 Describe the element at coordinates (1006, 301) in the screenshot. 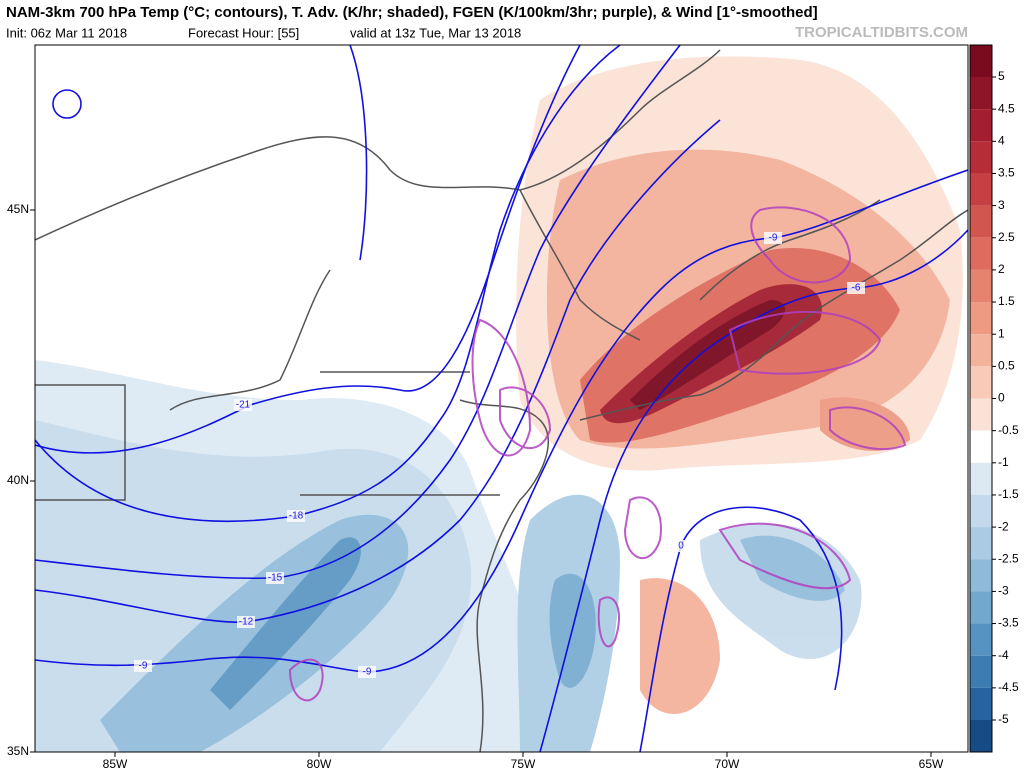

I see `colorbar-tick-label: 1.5` at that location.